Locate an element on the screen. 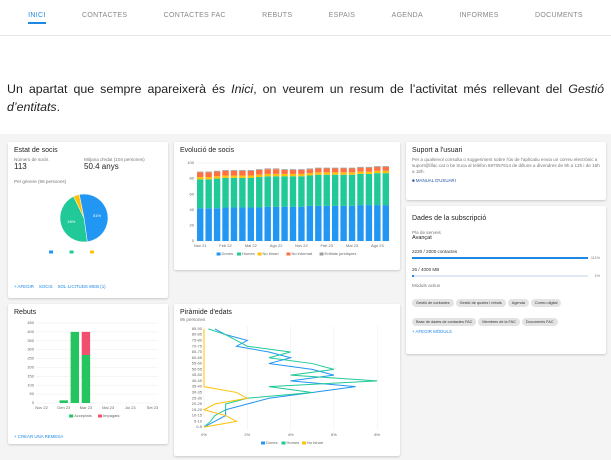 The width and height of the screenshot is (611, 460). y-tick-label: 0-5 is located at coordinates (199, 426).